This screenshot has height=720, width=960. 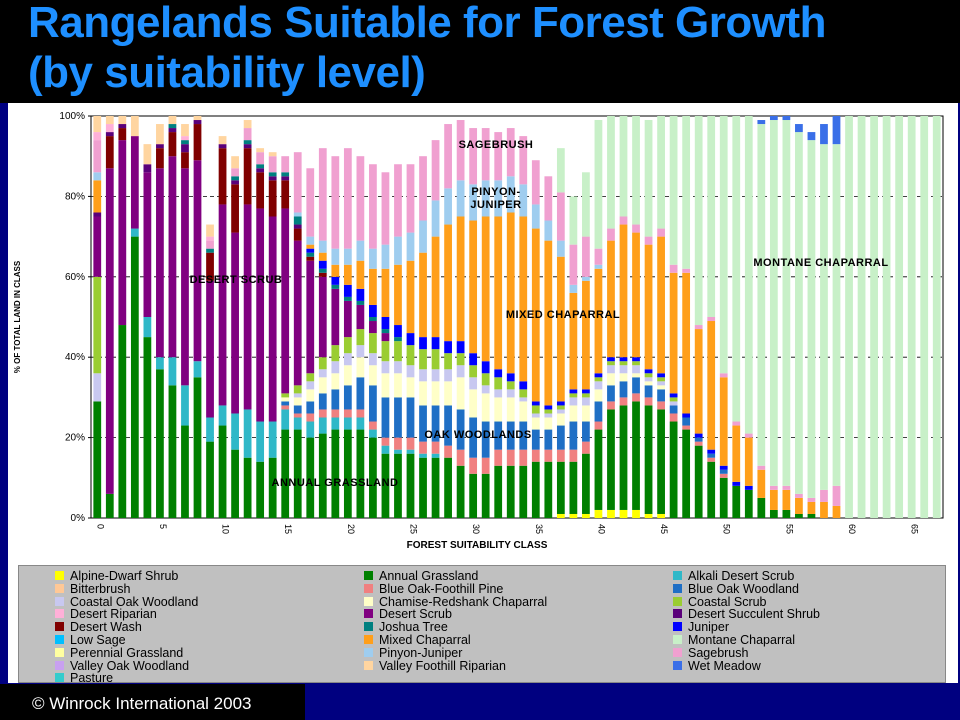 What do you see at coordinates (539, 529) in the screenshot?
I see `x-tick-label: 35` at bounding box center [539, 529].